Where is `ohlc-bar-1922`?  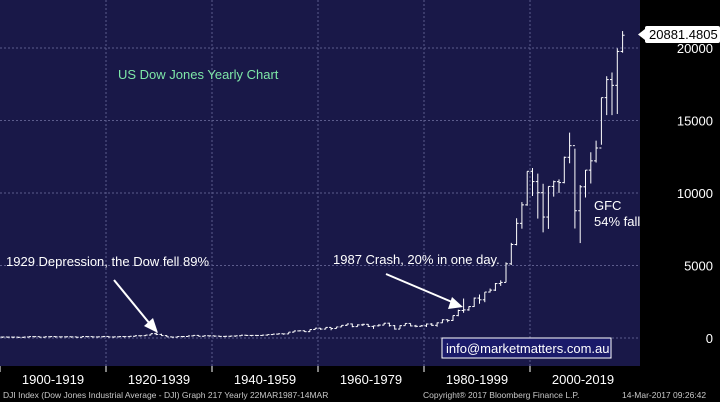 ohlc-bar-1922 is located at coordinates (119, 337).